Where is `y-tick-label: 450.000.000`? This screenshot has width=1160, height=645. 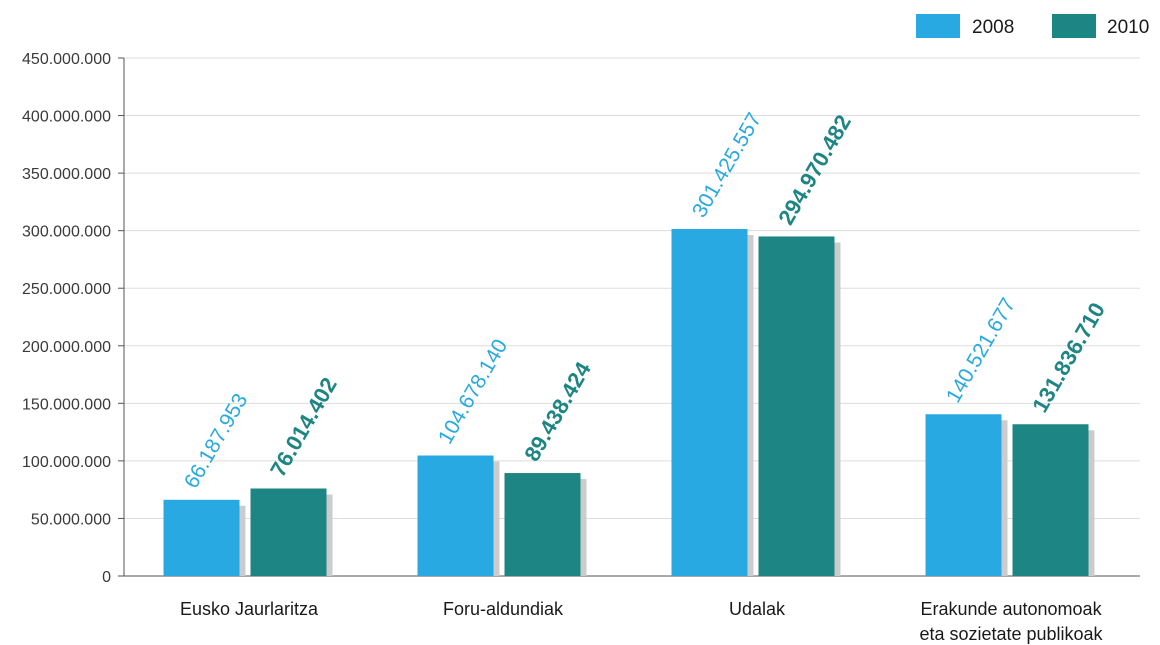
y-tick-label: 450.000.000 is located at coordinates (66, 59).